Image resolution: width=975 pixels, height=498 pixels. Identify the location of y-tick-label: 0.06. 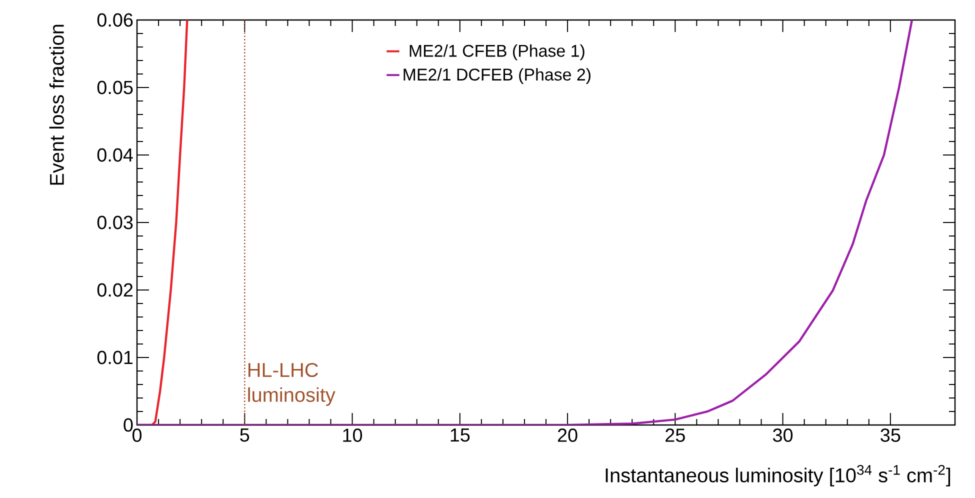
(115, 20).